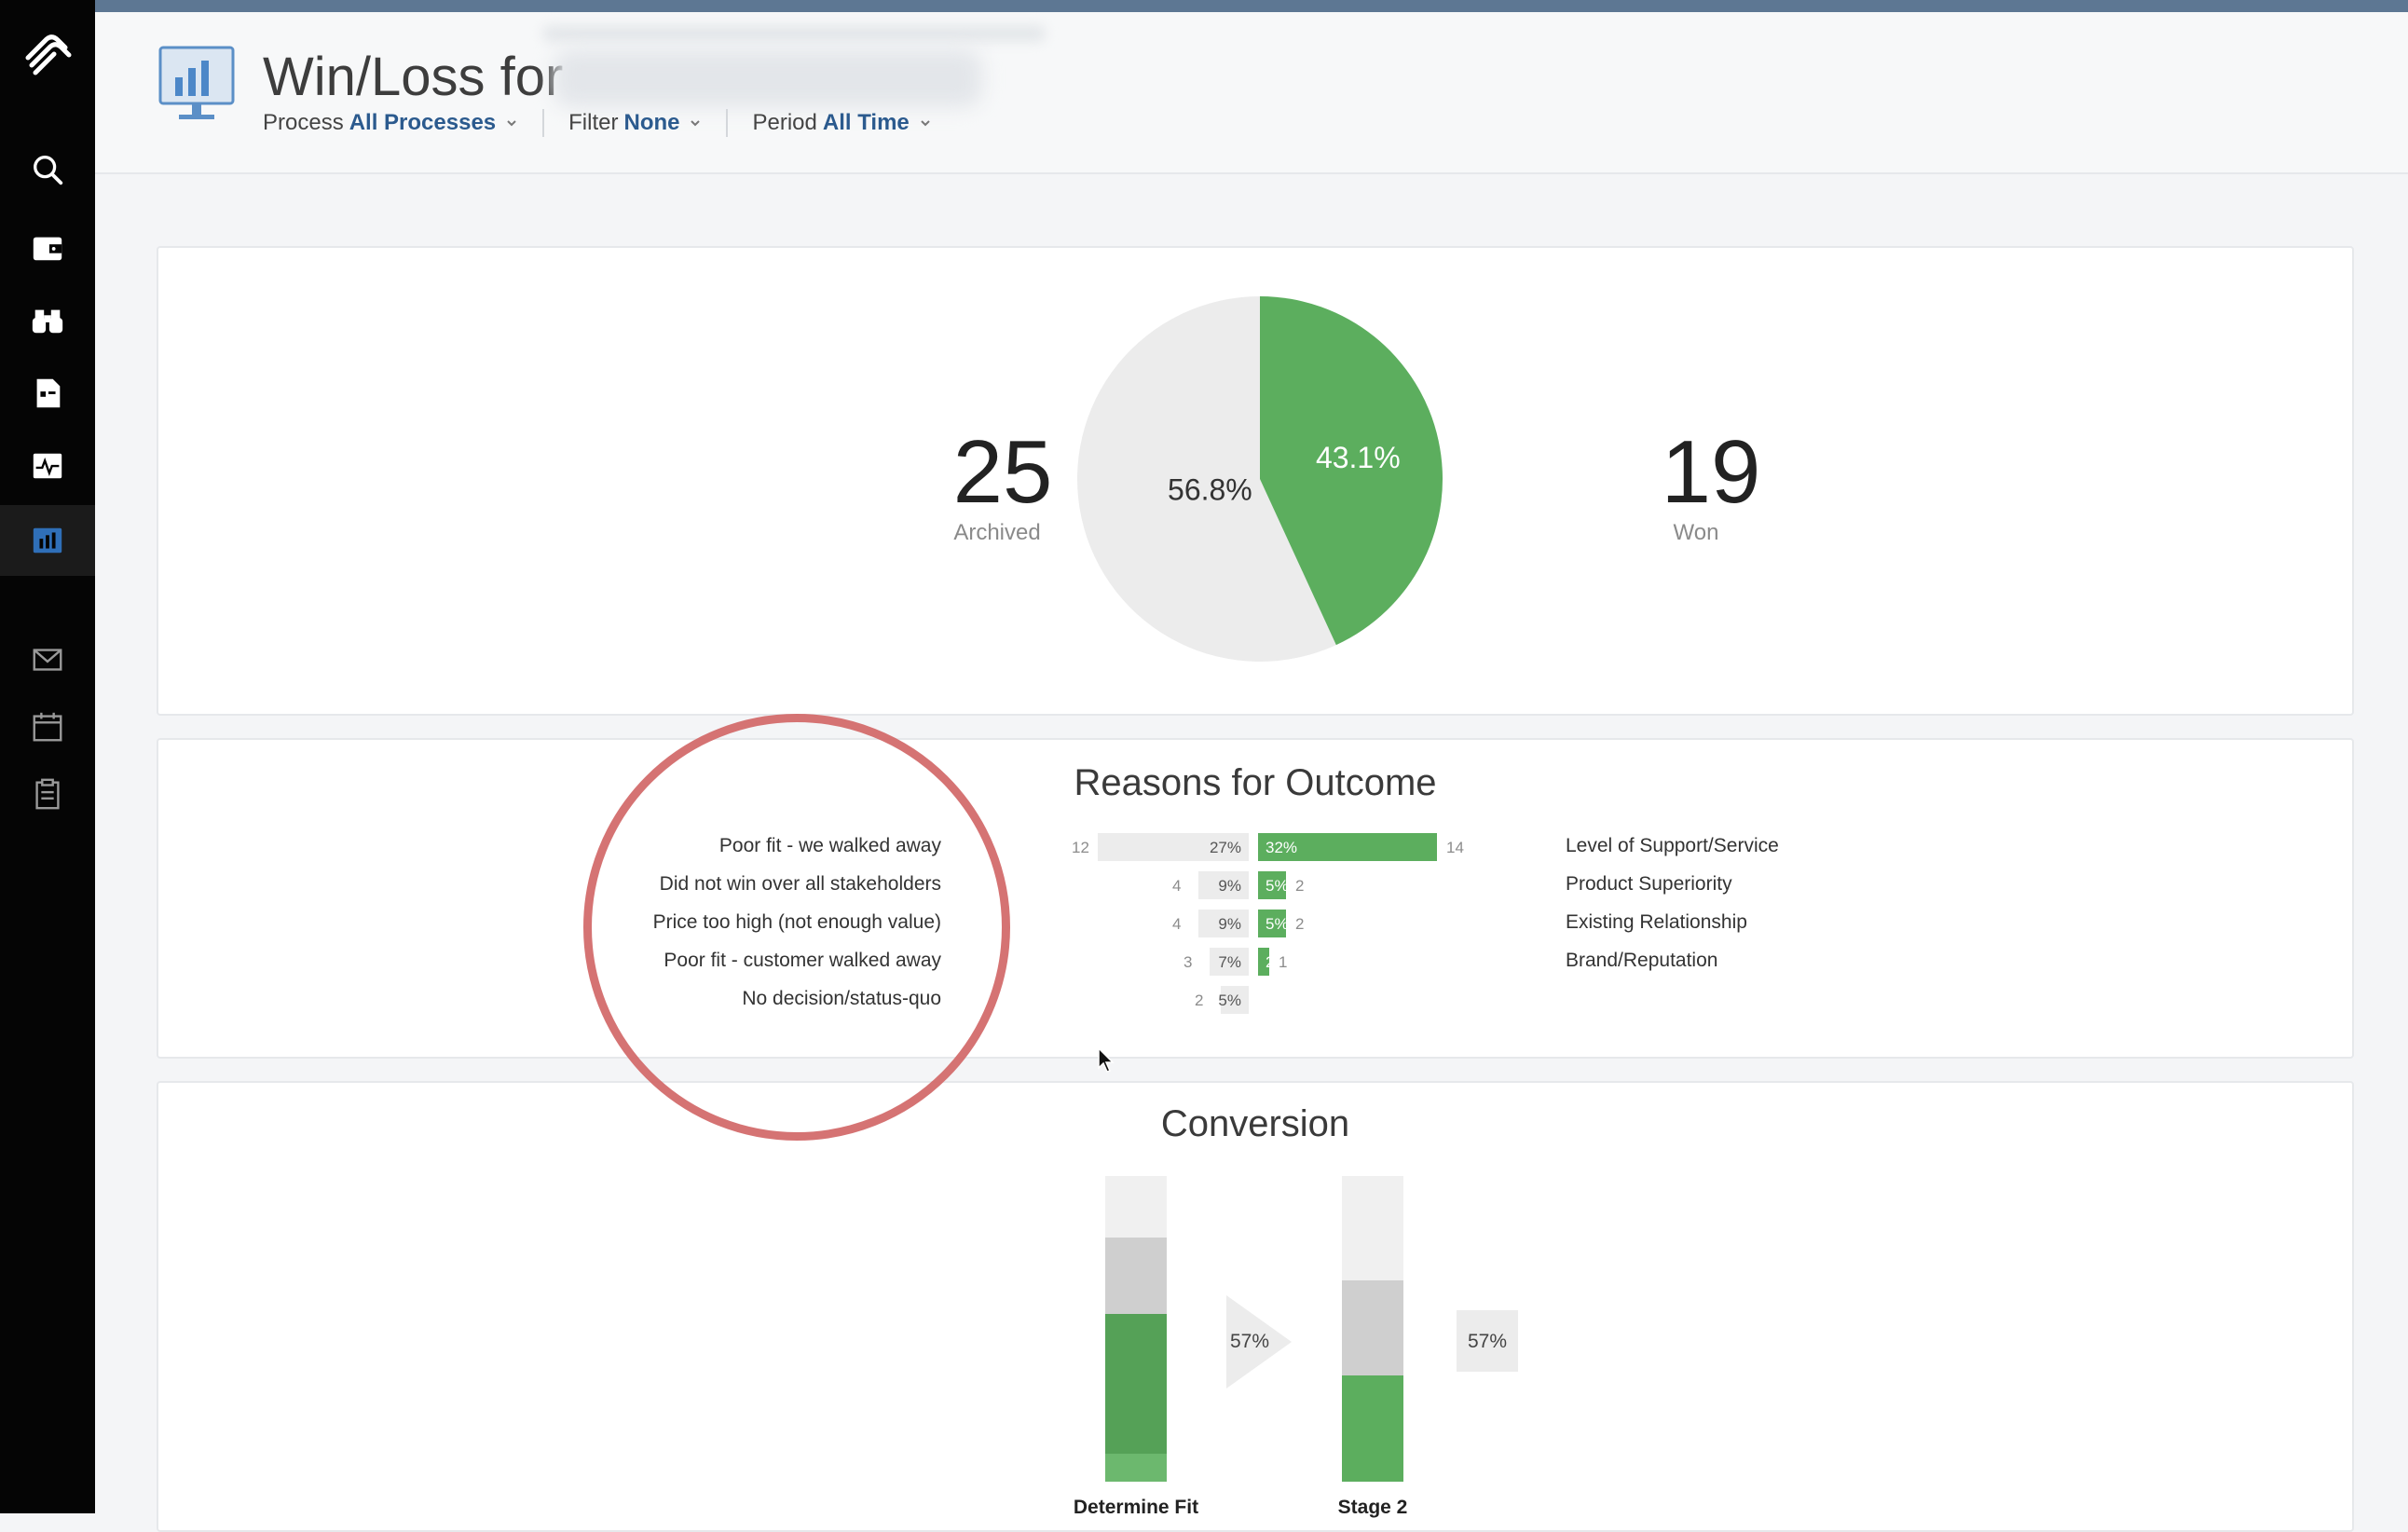  I want to click on final-conversion-box, so click(1487, 1341).